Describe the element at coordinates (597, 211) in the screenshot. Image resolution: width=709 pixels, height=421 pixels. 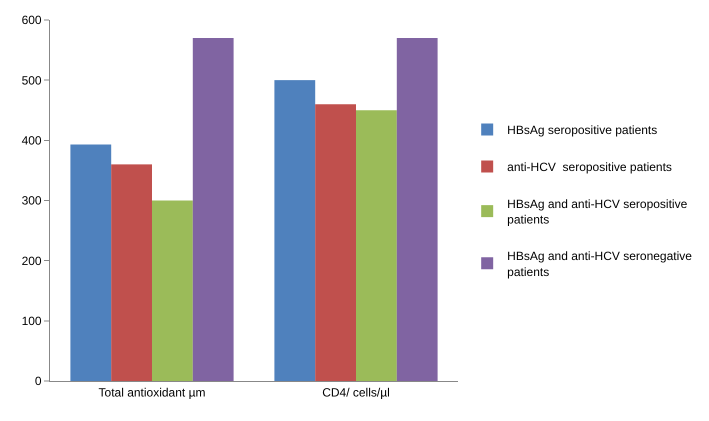
I see `legend-label: HBsAg and anti-HCV seropositive patients` at that location.